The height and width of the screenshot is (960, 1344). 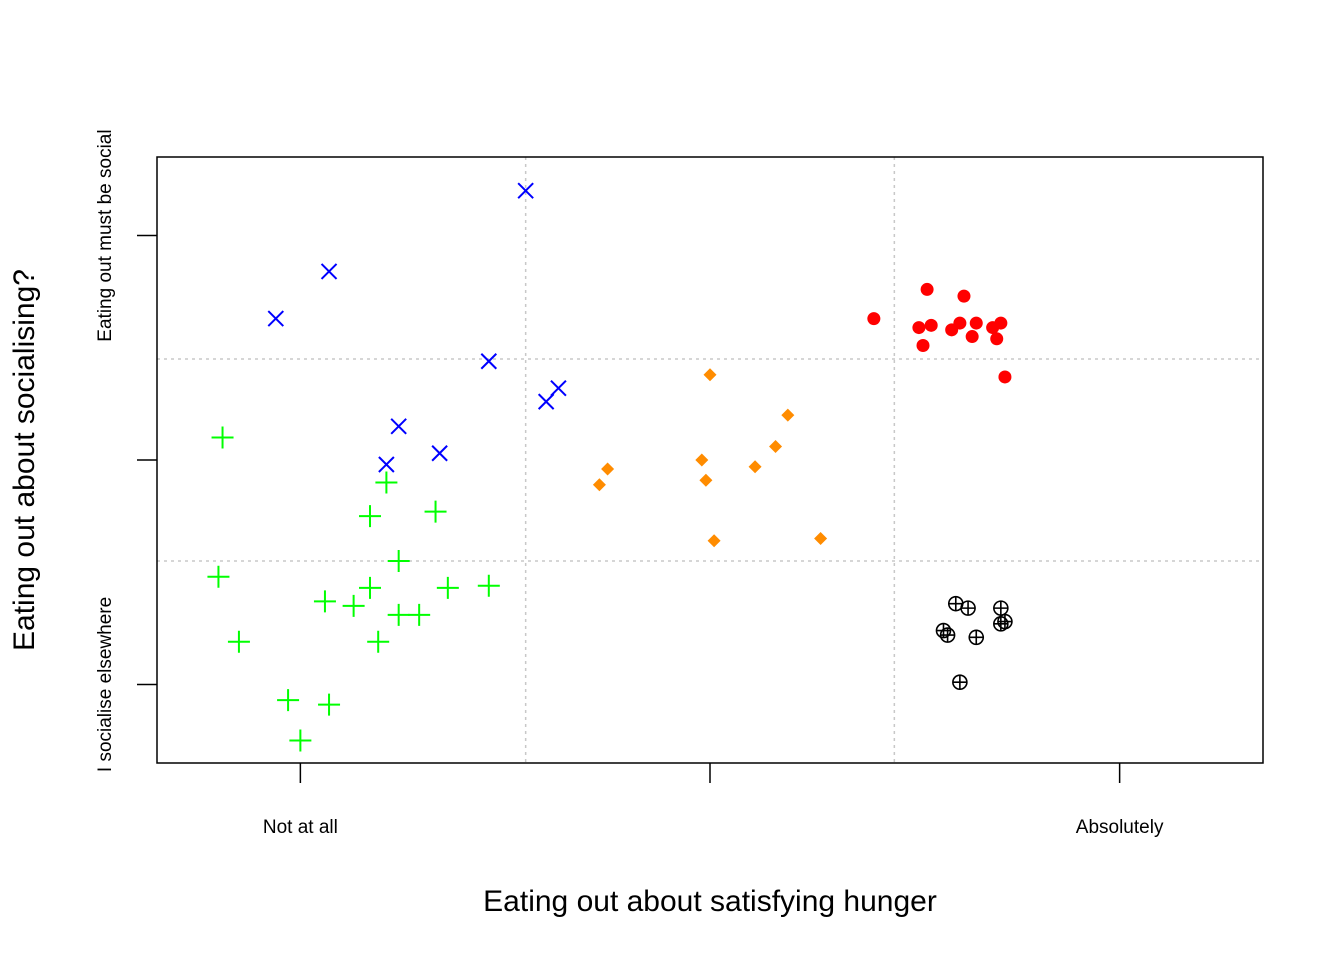 I want to click on y-tick-label-2: Eating out must be social, so click(x=105, y=235).